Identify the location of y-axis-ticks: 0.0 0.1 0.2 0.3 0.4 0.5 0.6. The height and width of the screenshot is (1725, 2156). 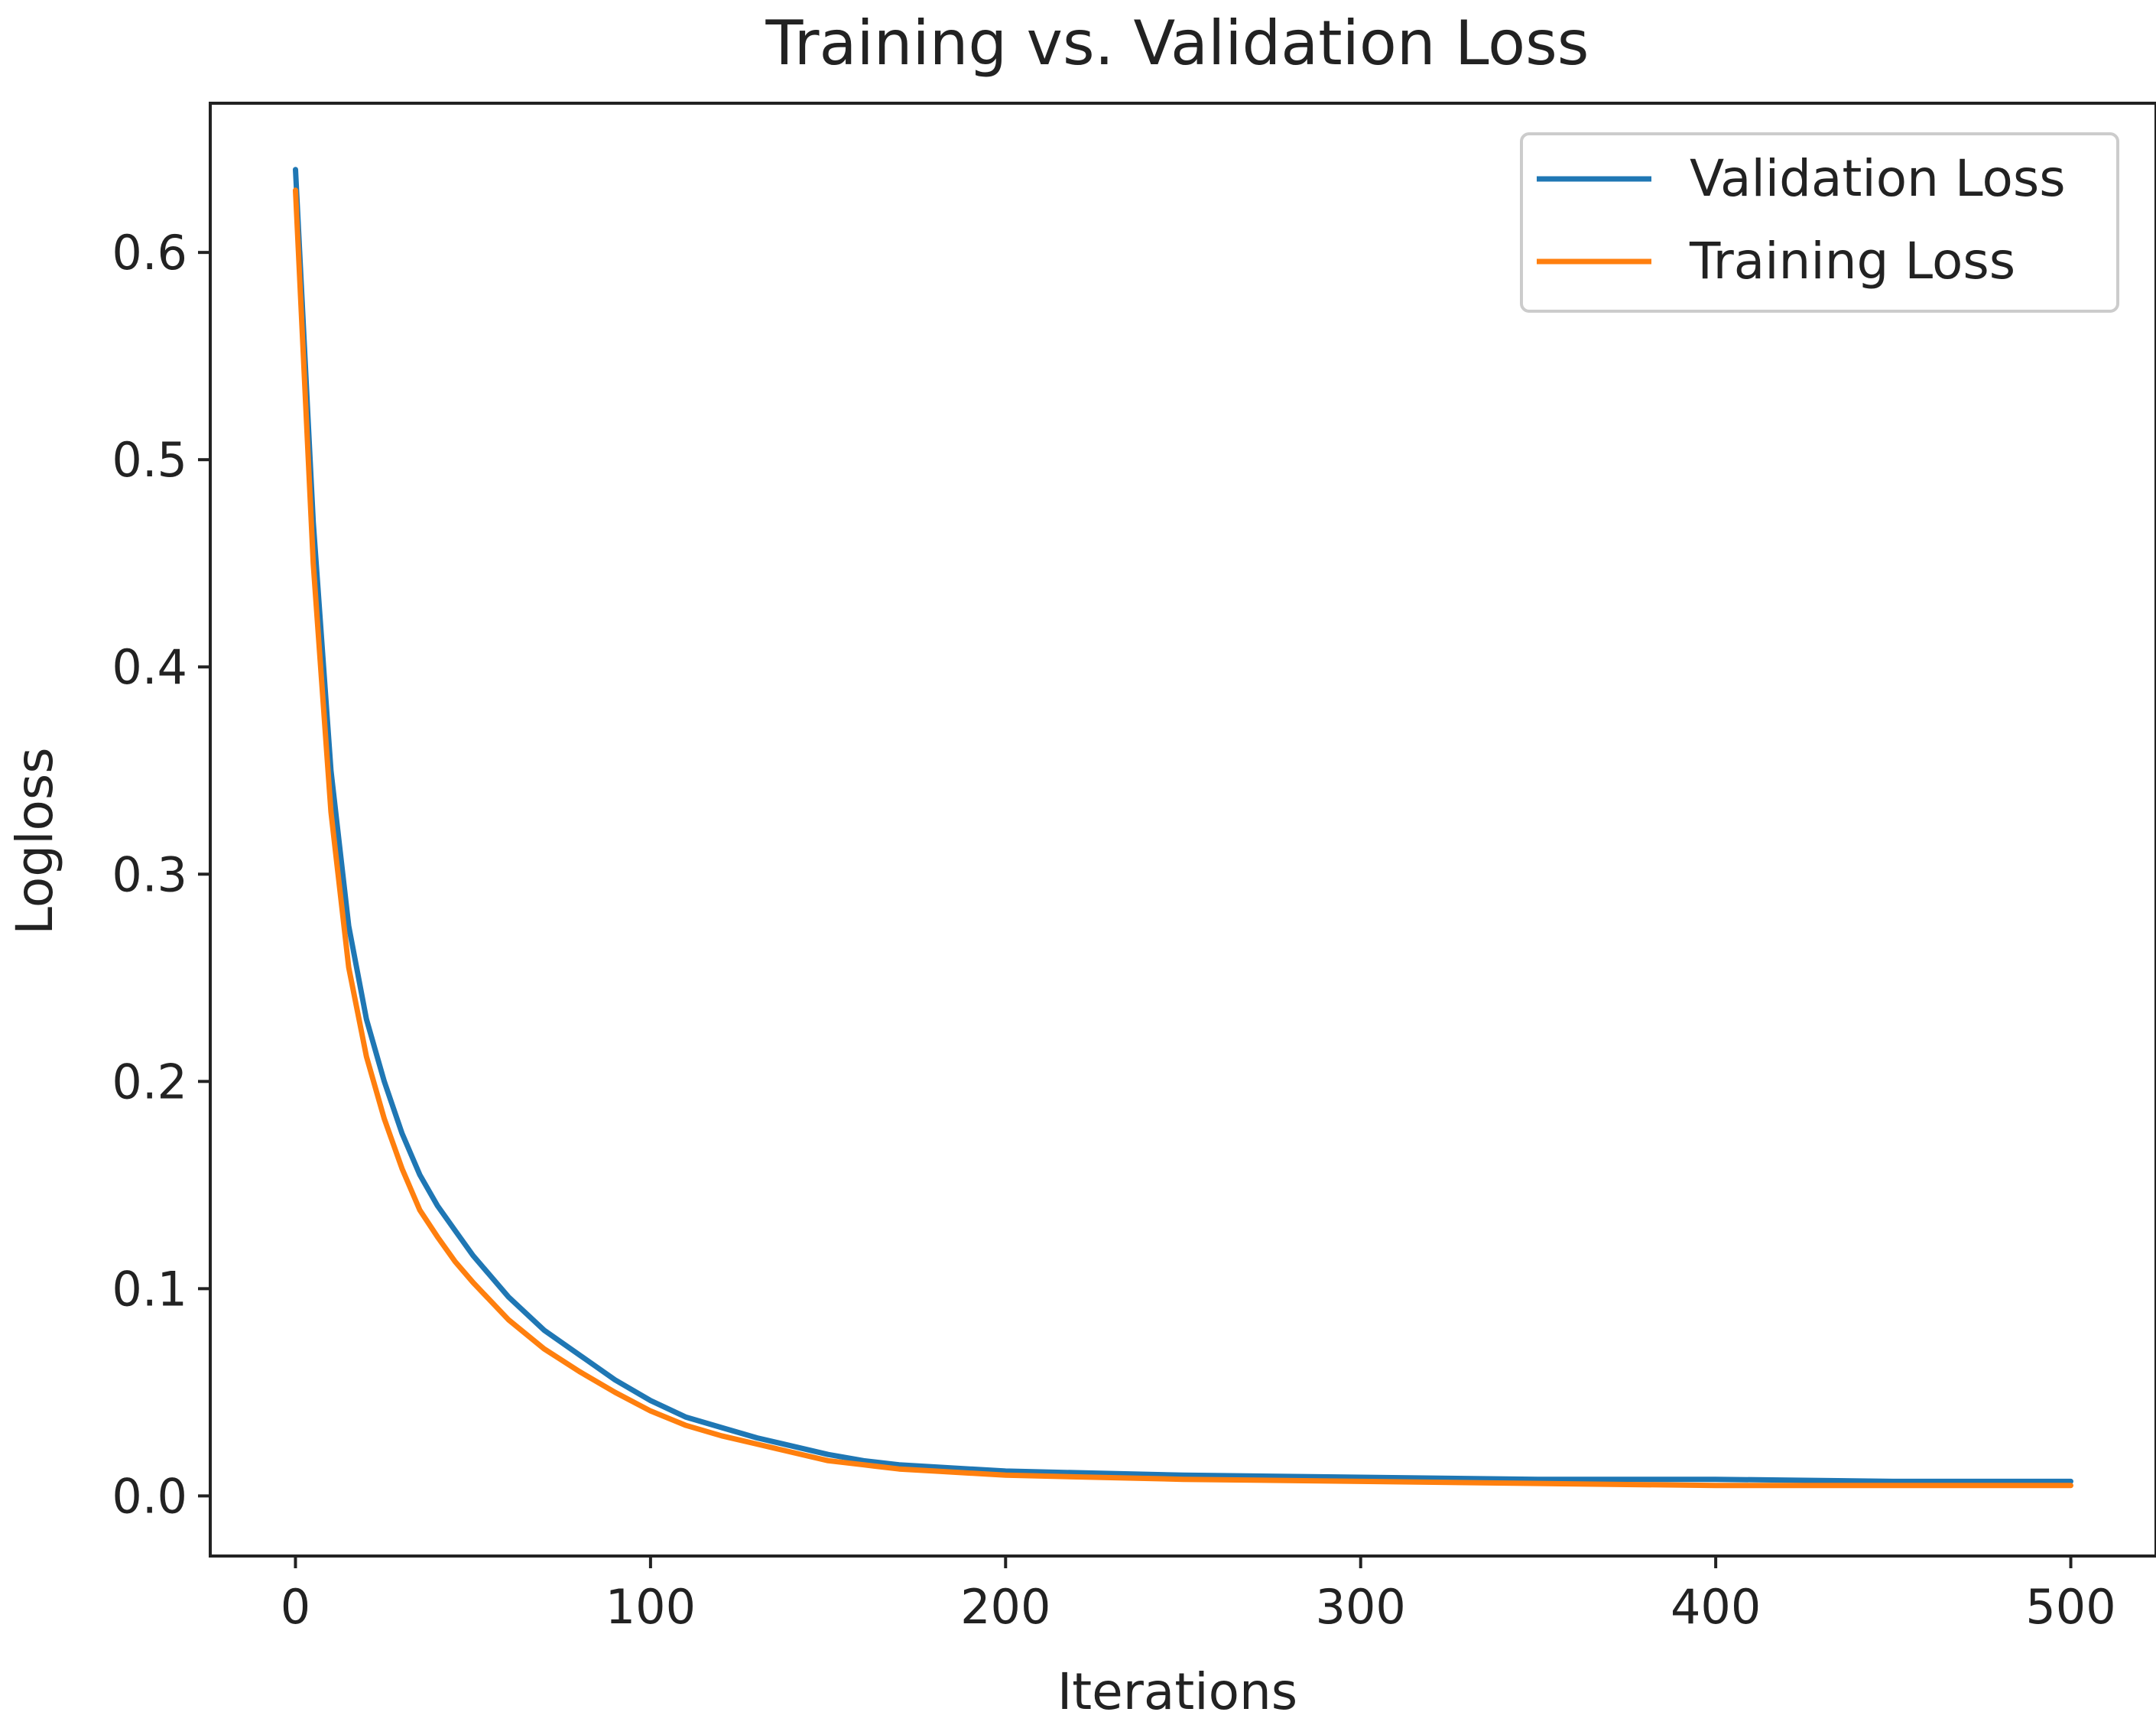
(161, 874).